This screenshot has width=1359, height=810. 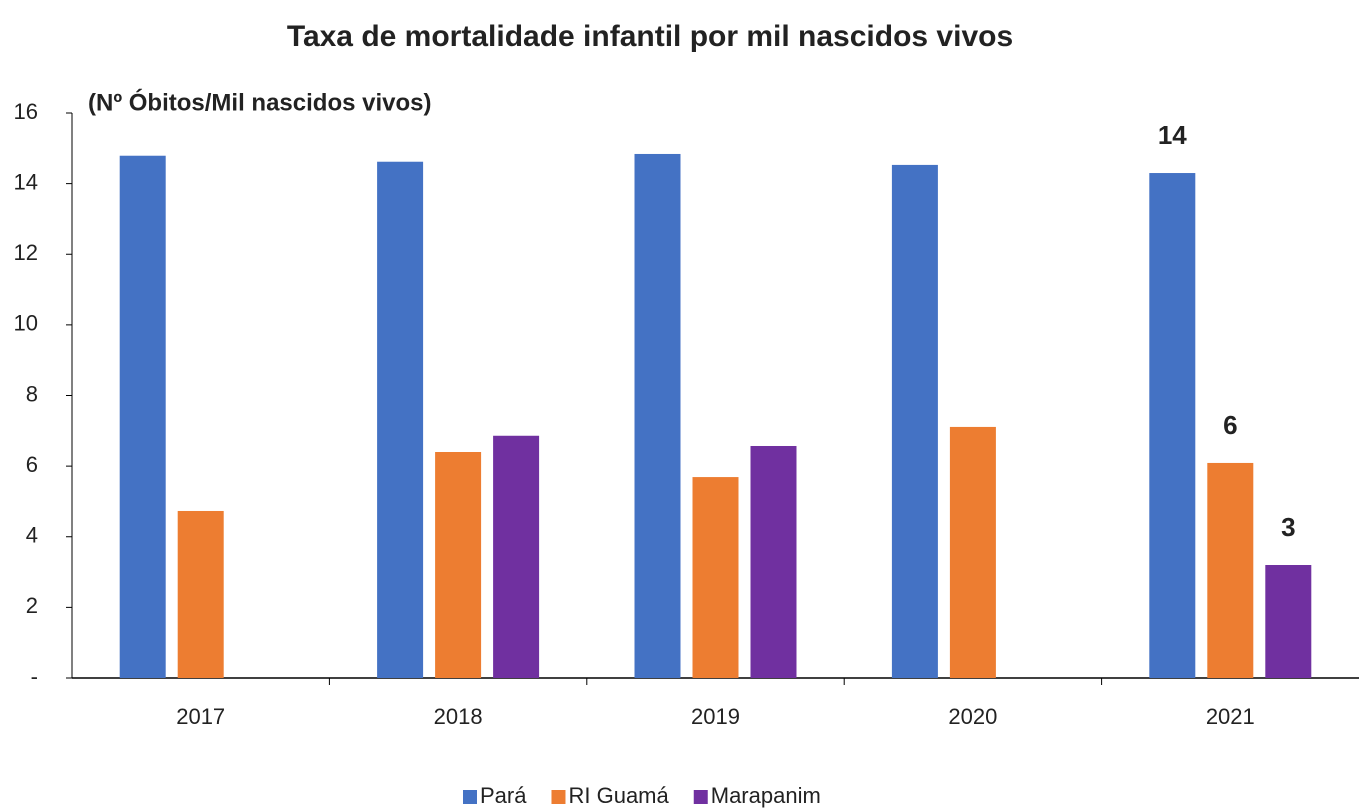 I want to click on legend-label: RI Guamá, so click(x=618, y=795).